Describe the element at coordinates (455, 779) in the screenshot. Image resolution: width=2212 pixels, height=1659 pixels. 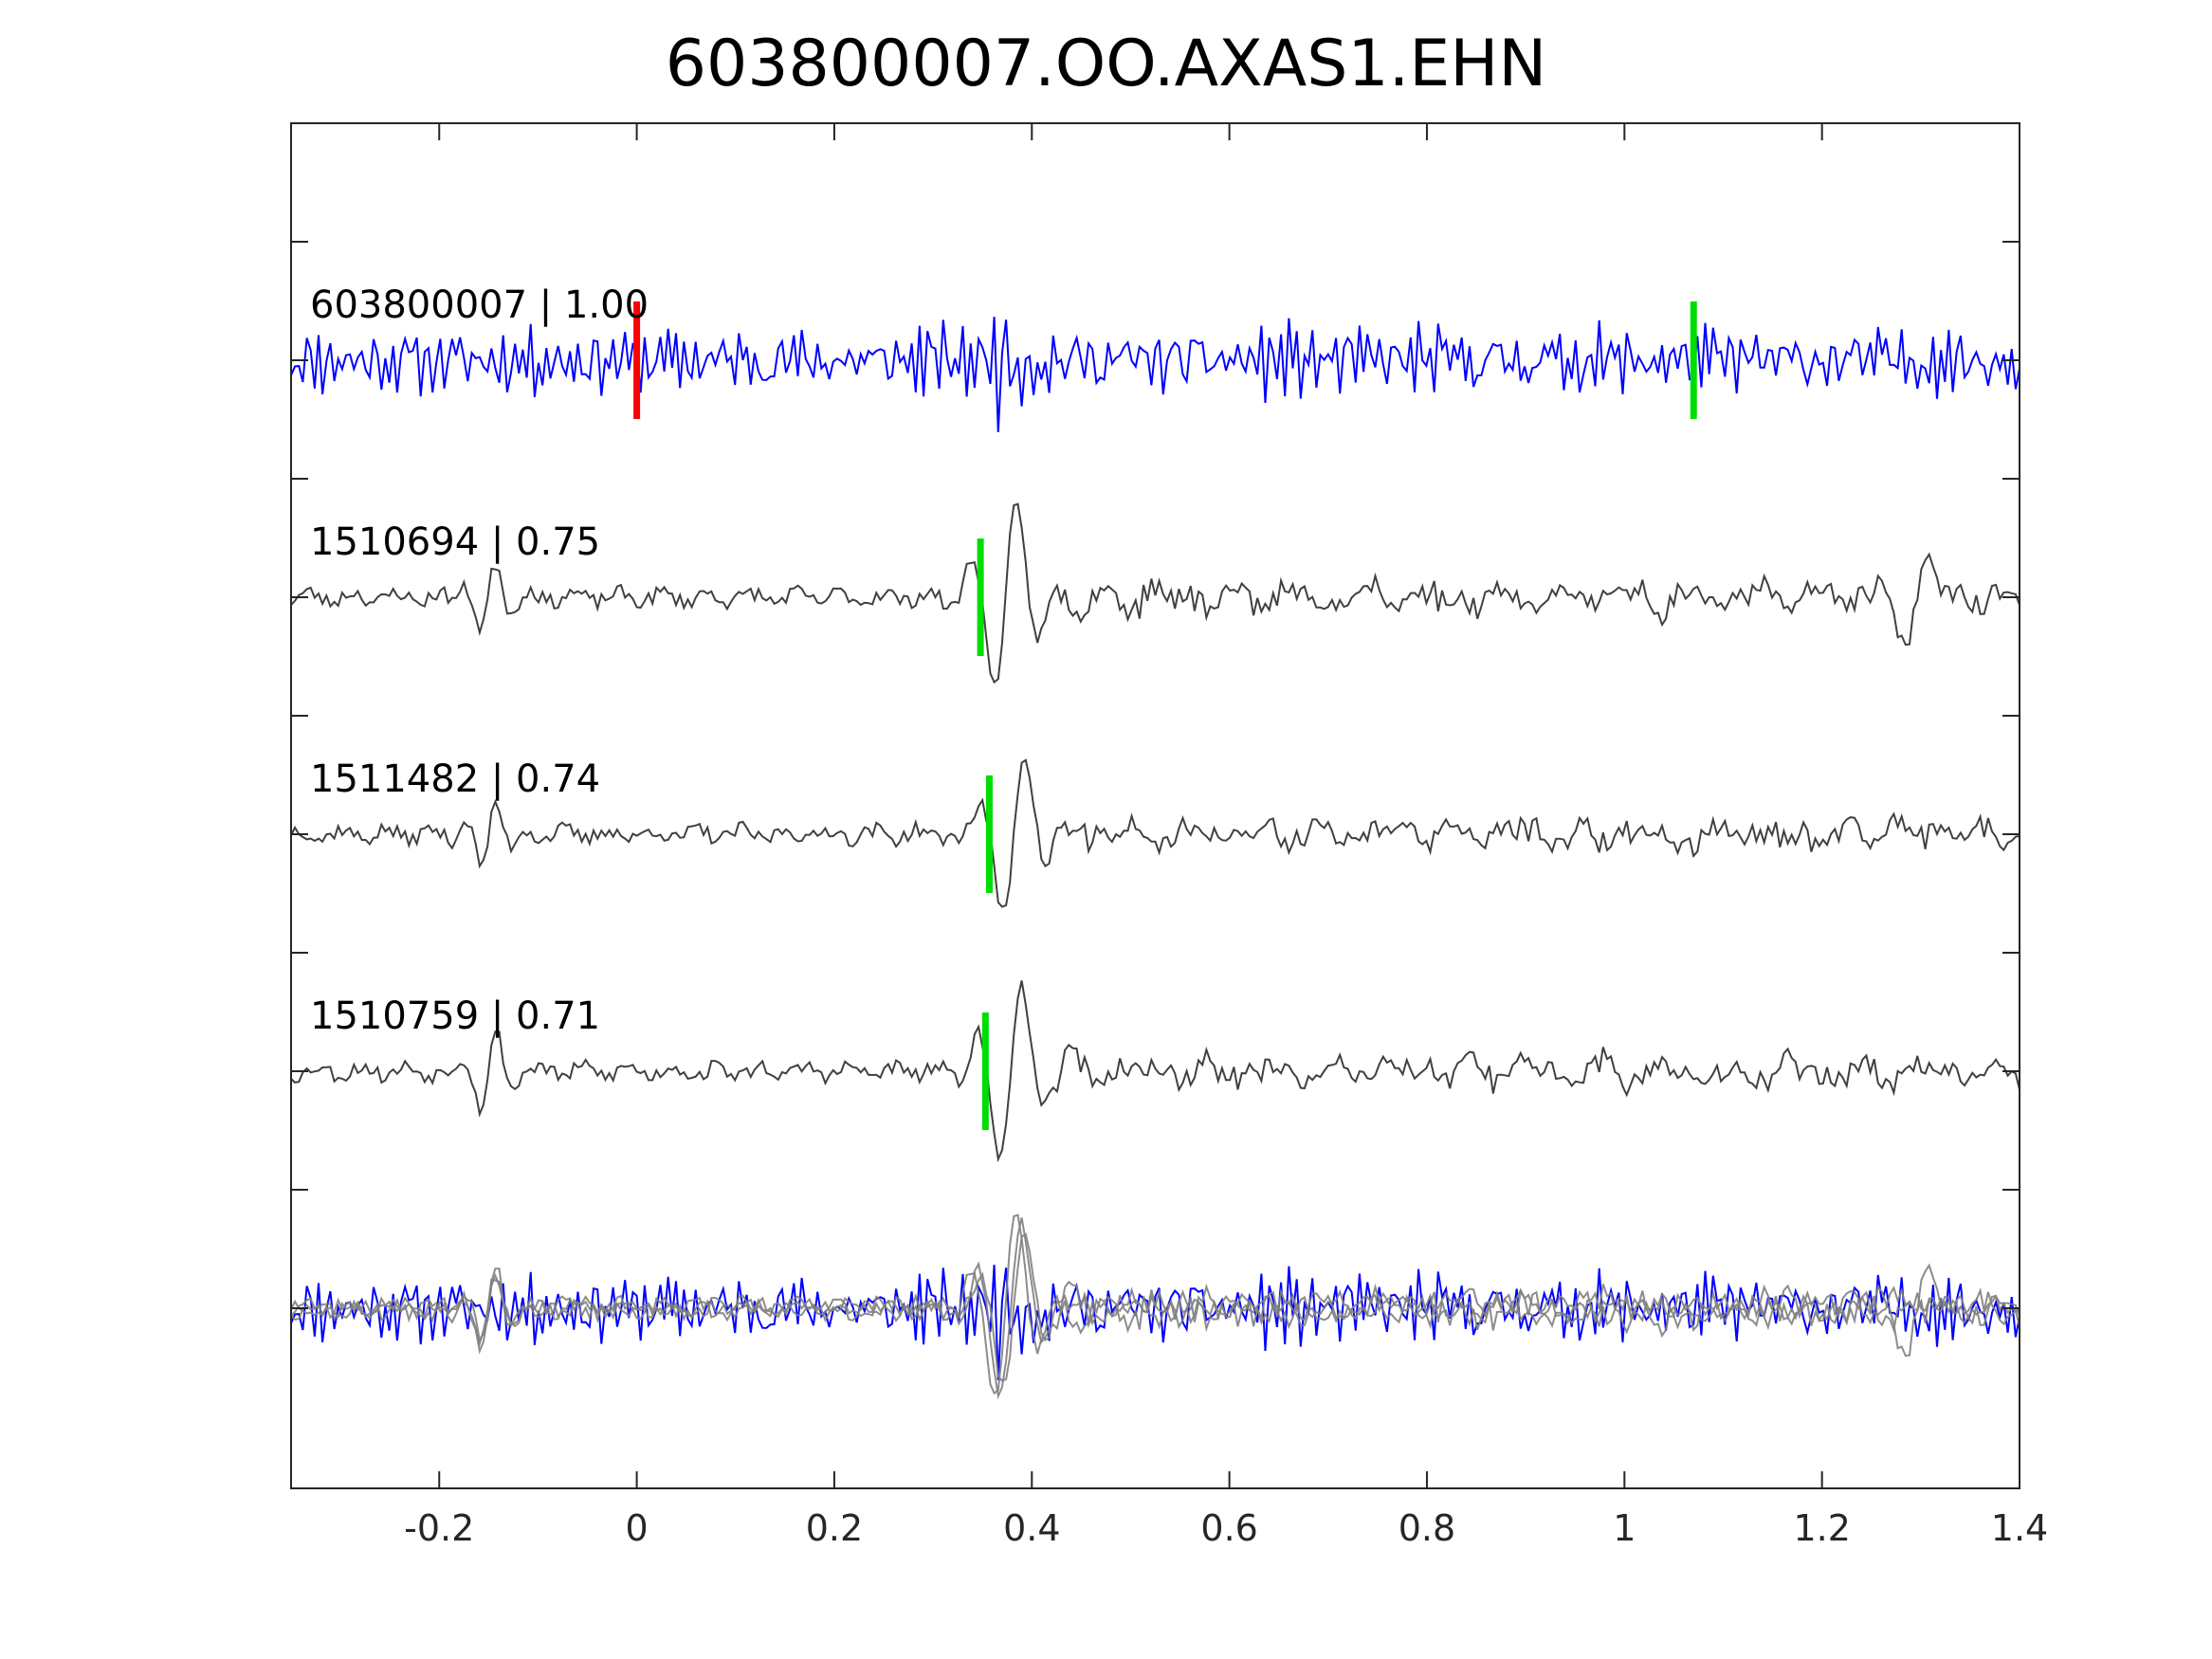
I see `trace-label-1511482: 1511482 | 0.74` at that location.